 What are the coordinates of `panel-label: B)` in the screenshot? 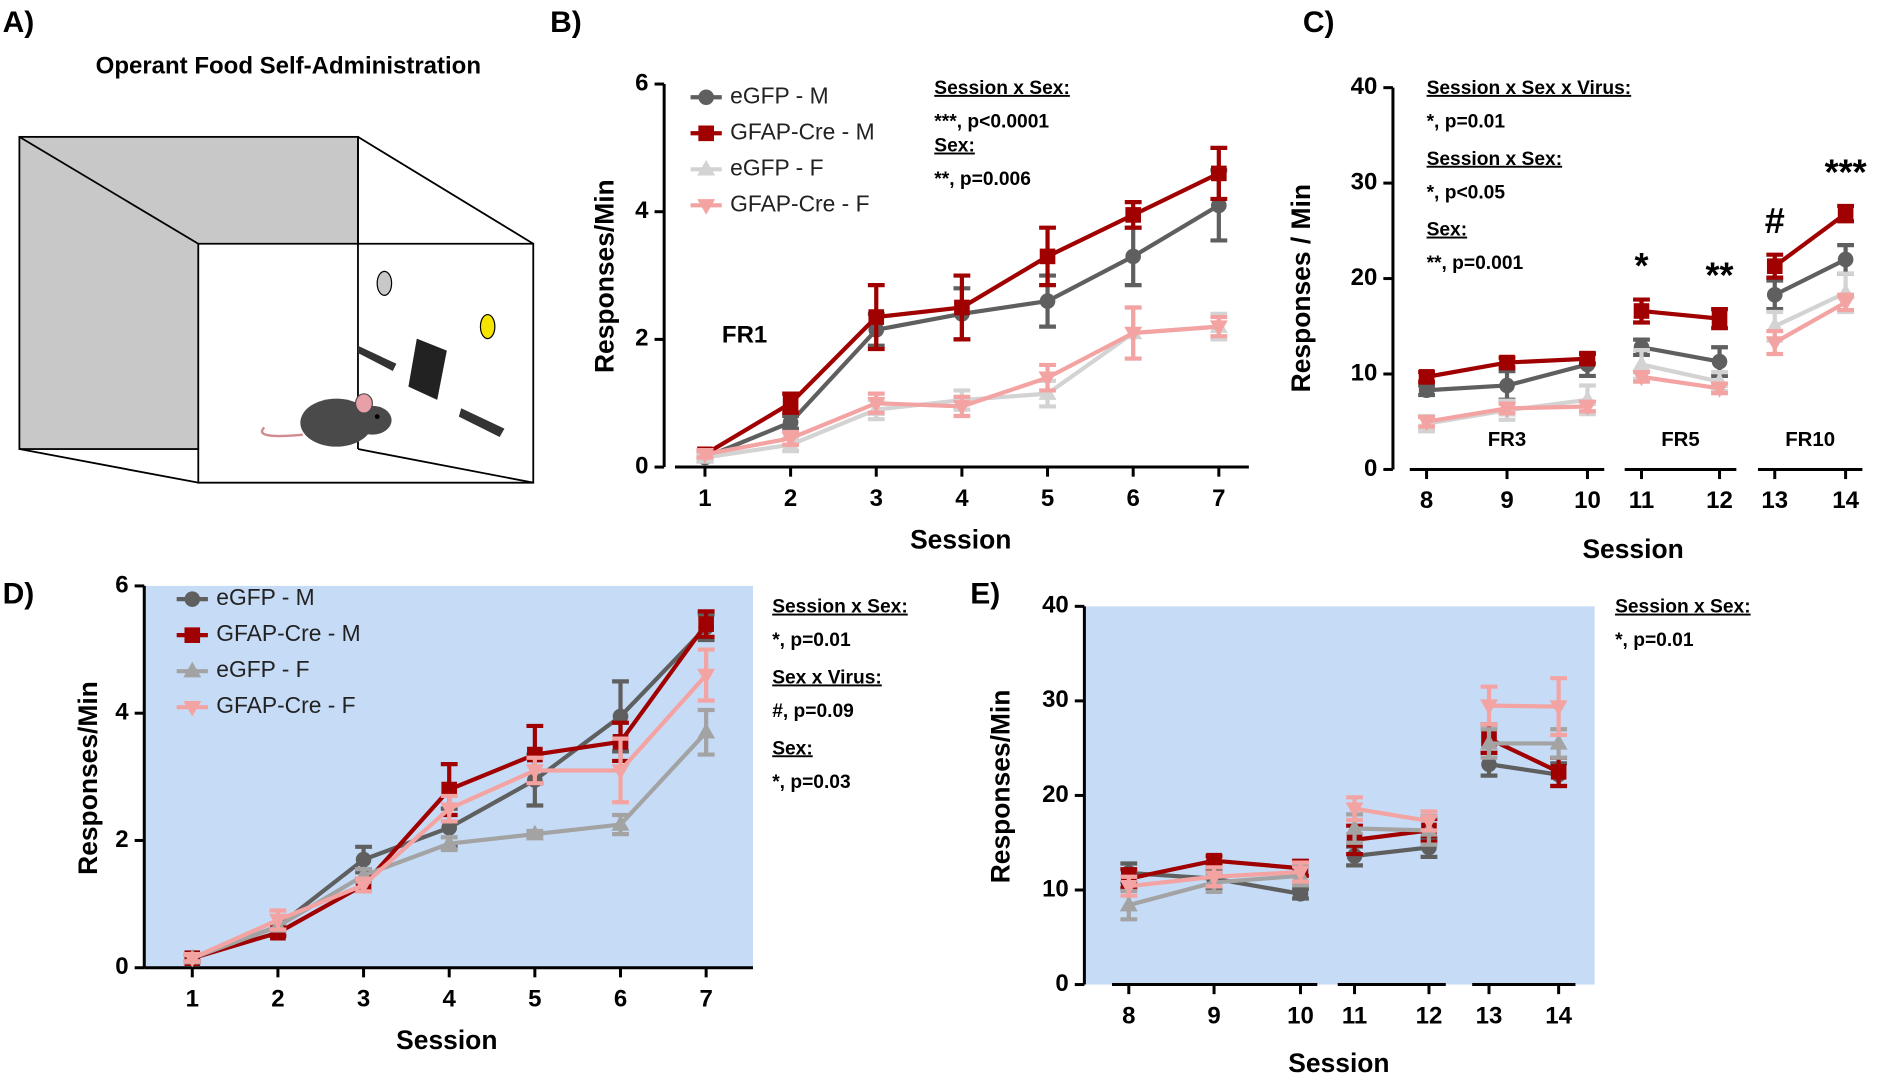 It's located at (566, 22).